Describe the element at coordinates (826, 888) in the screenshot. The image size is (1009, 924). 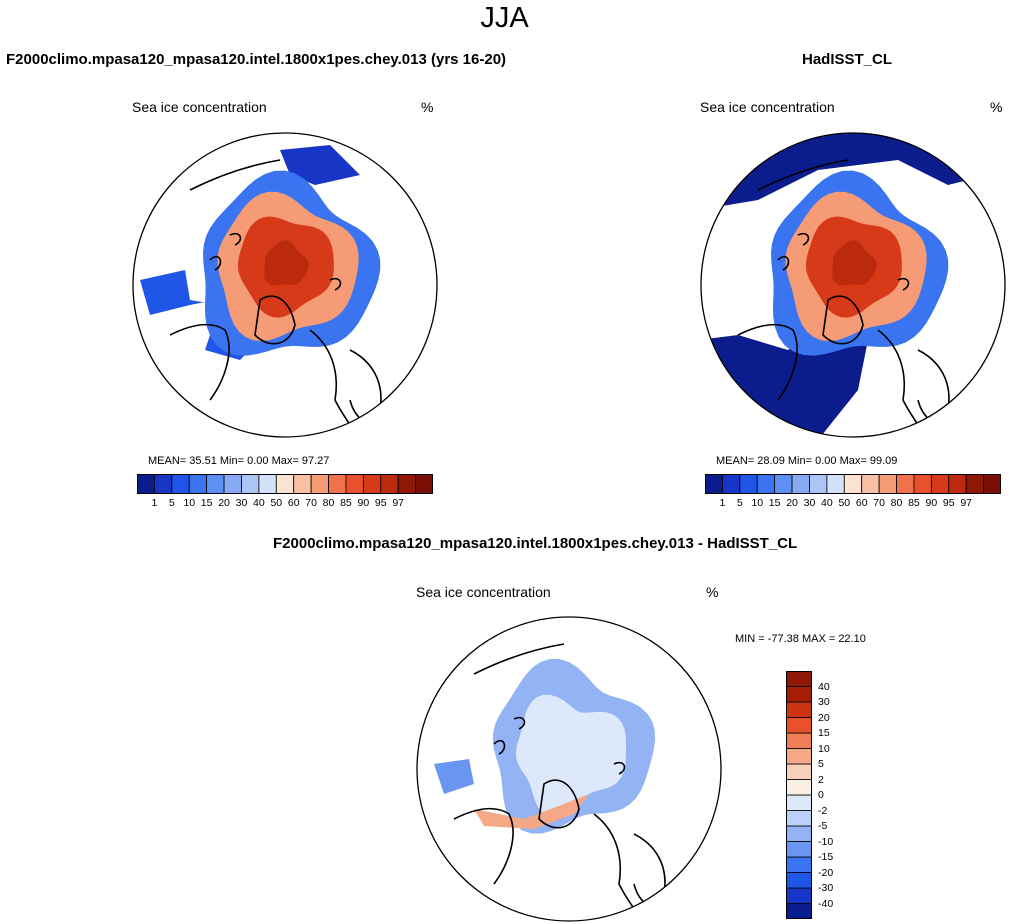
I see `colorbar-tick-label: -30` at that location.